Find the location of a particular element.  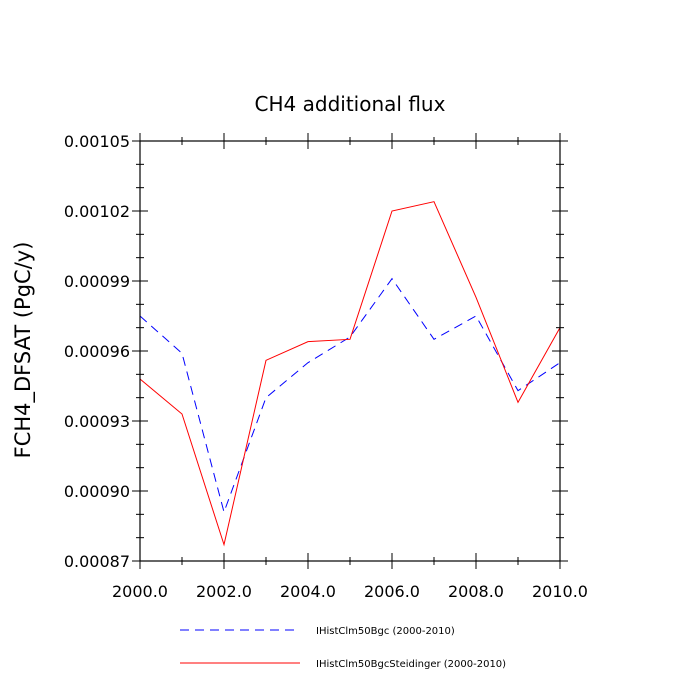

x-tick-label: 2010.0 is located at coordinates (560, 591).